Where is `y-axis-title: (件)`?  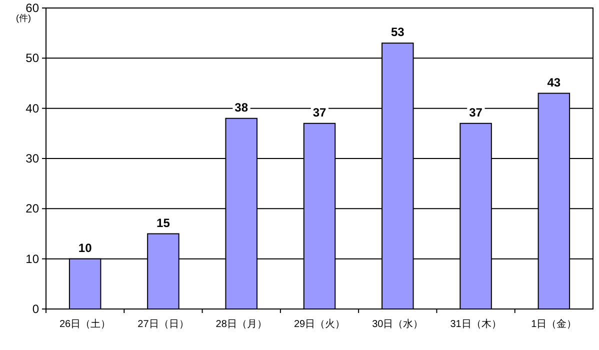 y-axis-title: (件) is located at coordinates (23, 18).